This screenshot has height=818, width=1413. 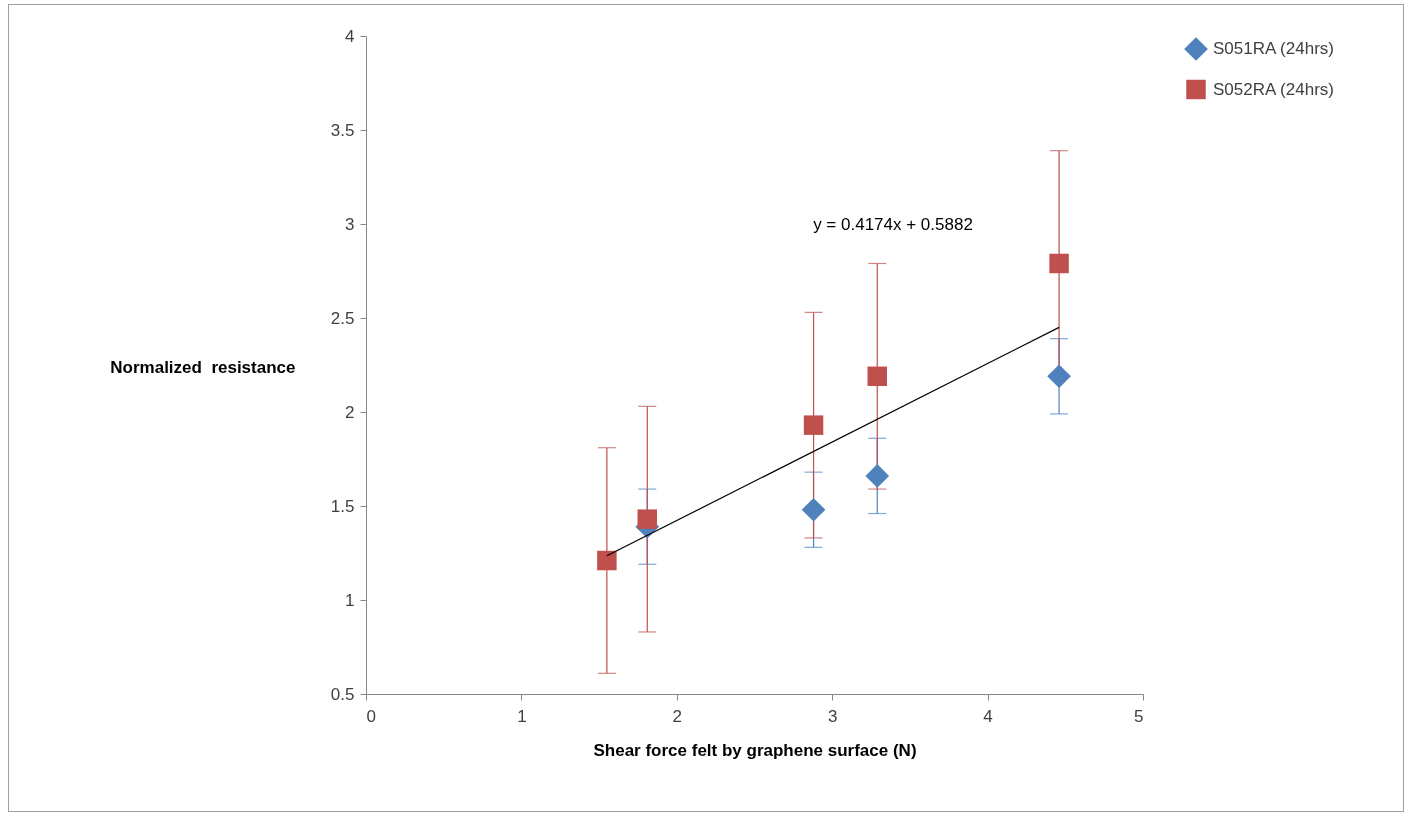 What do you see at coordinates (350, 224) in the screenshot?
I see `y-tick-label: 3` at bounding box center [350, 224].